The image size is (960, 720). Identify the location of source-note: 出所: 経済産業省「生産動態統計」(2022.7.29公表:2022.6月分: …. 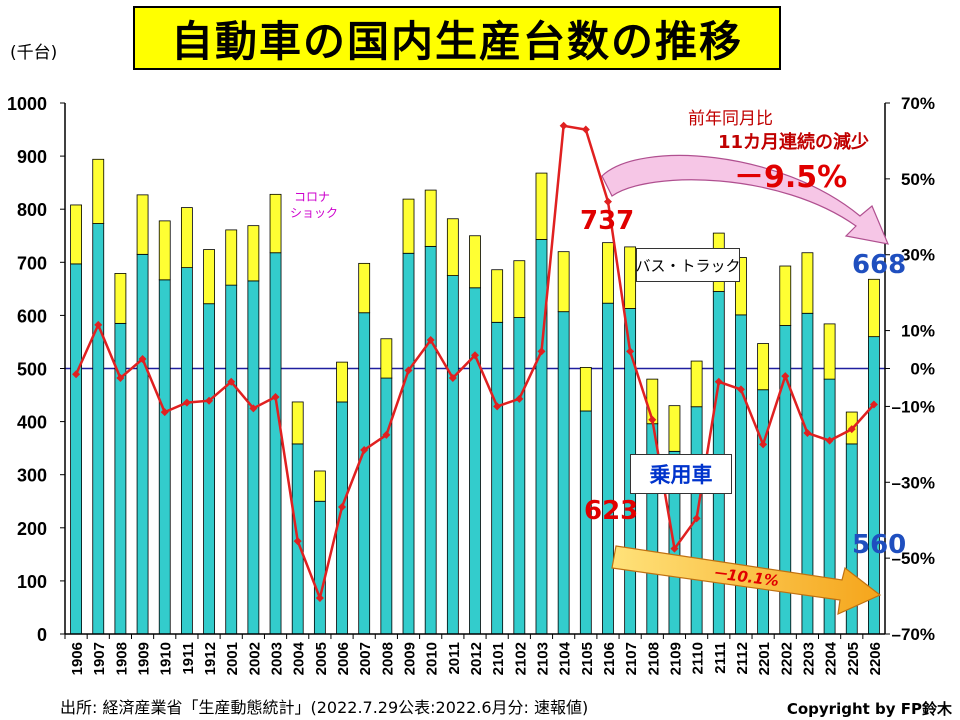
(324, 707).